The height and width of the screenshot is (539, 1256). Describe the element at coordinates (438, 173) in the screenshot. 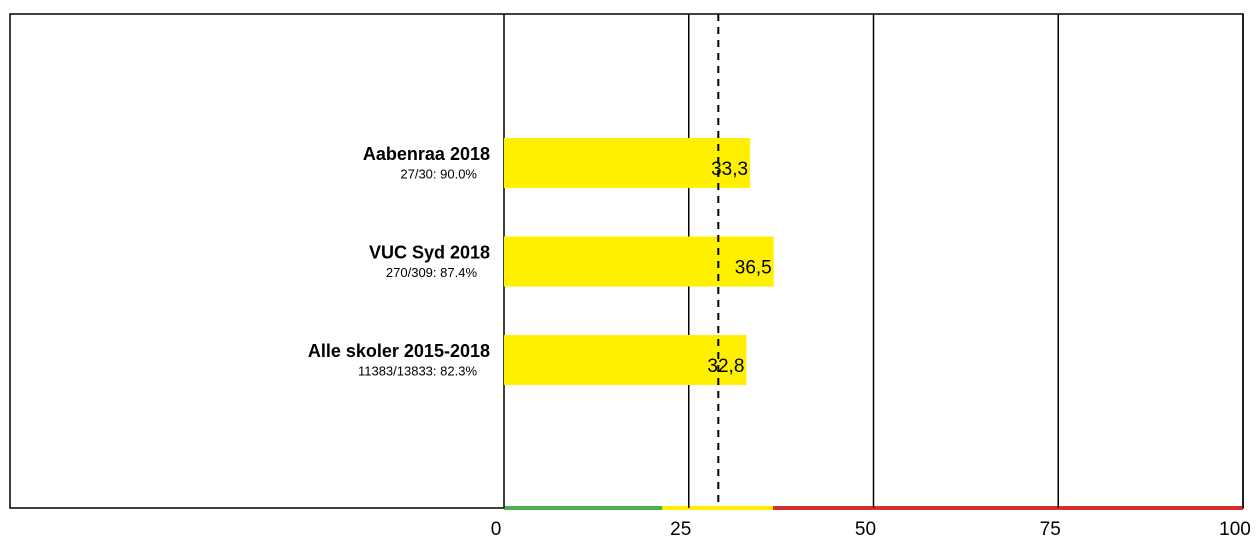

I see `category-subtitle: 27/30: 90.0%` at that location.